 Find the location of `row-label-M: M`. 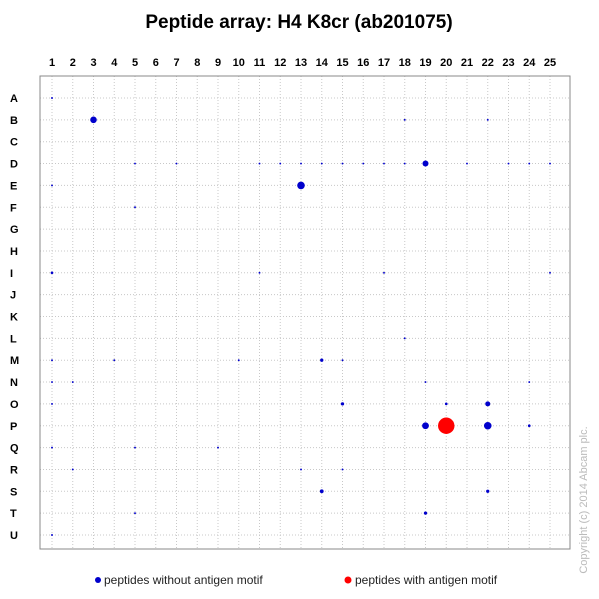

row-label-M: M is located at coordinates (14, 361).